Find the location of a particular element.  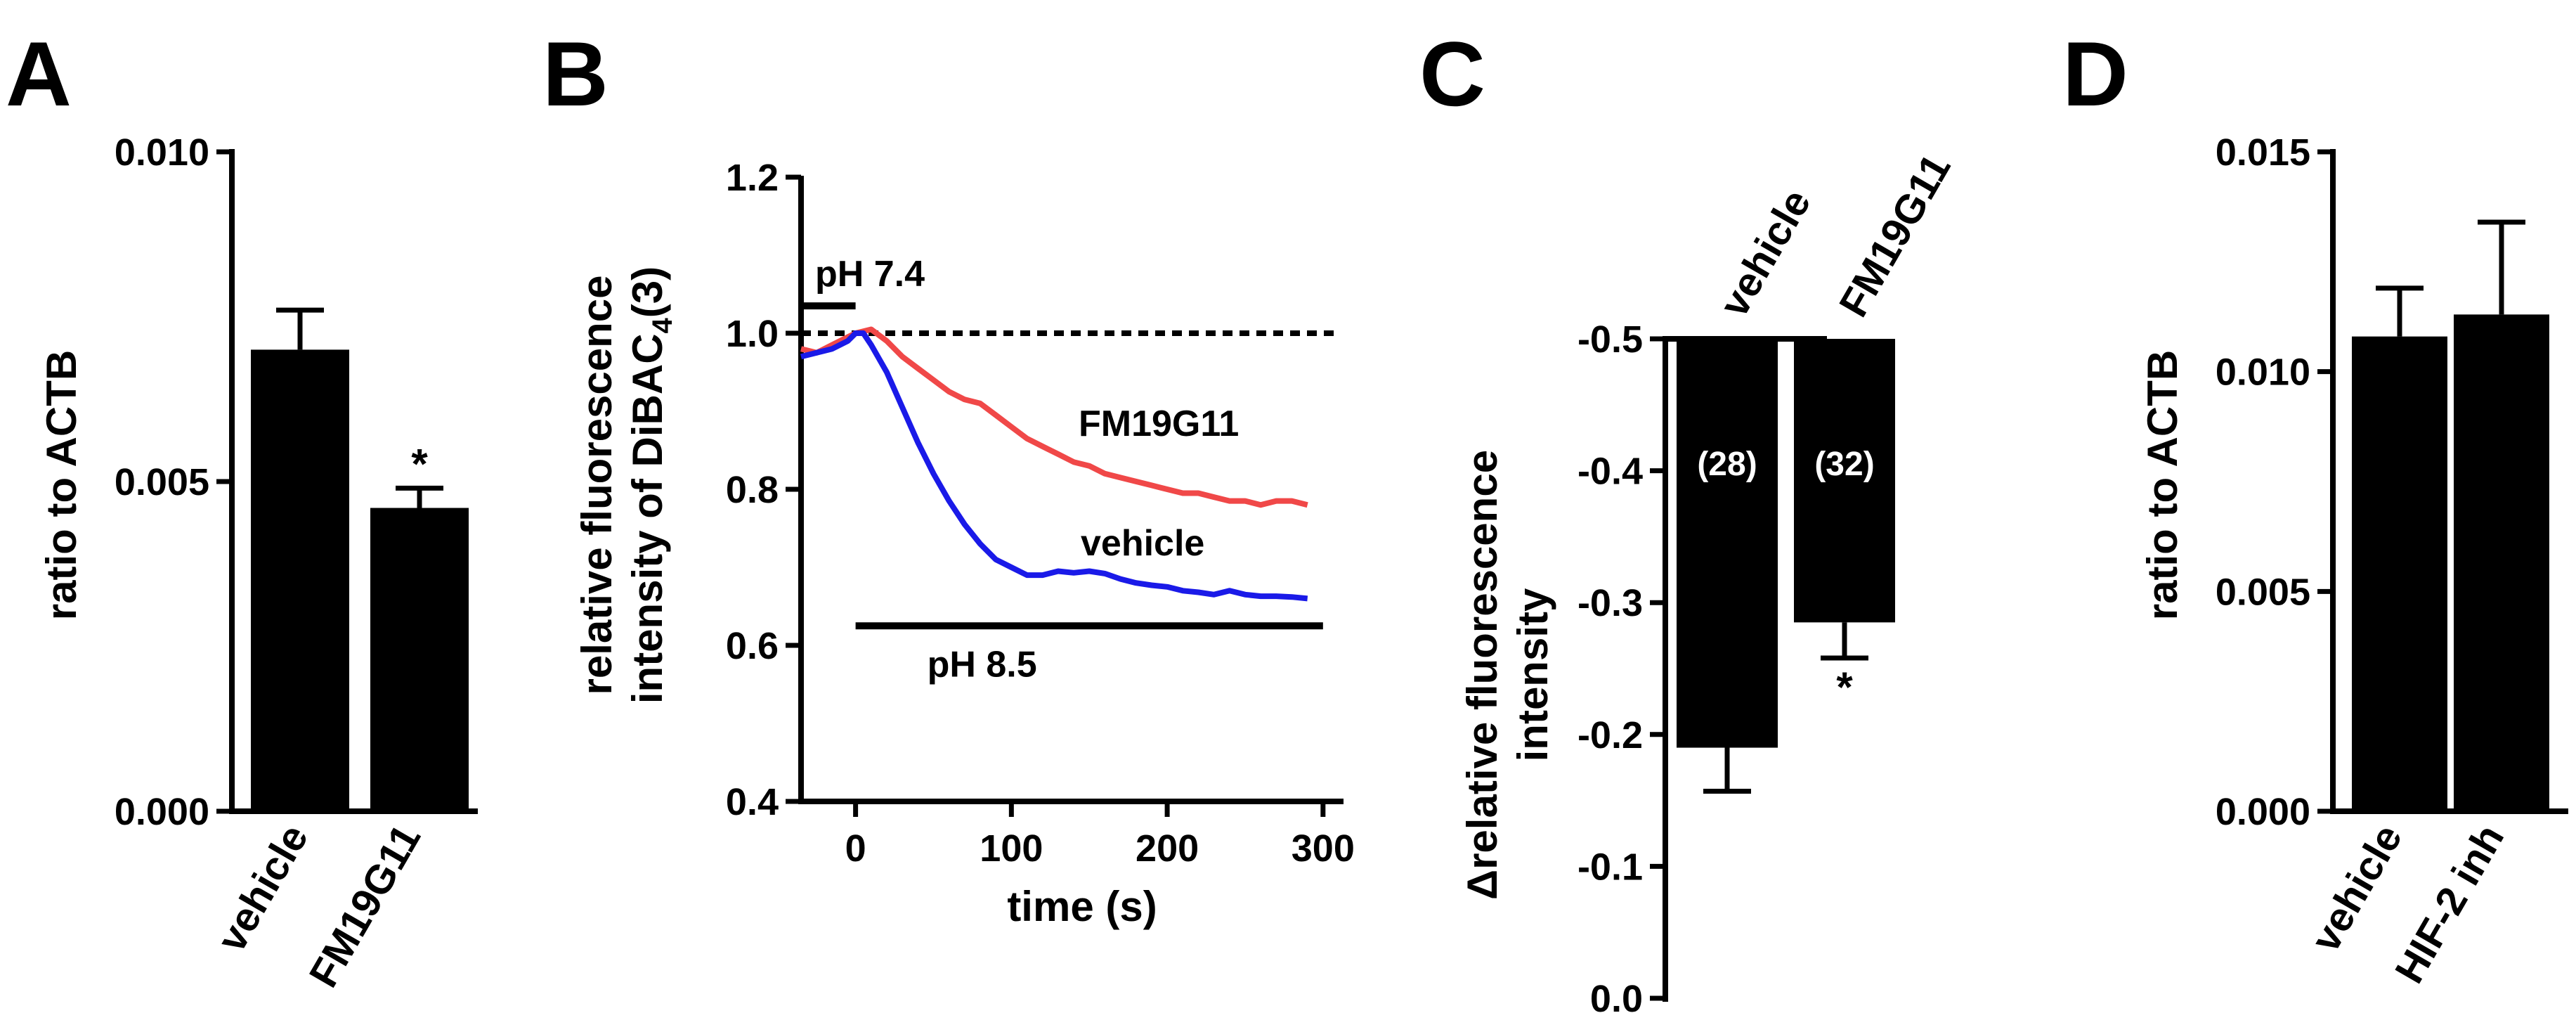

panel-a-error-bar-vehicle is located at coordinates (300, 329).